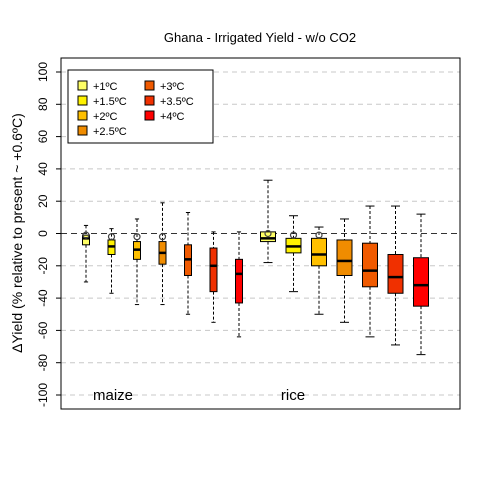  I want to click on legend-label: +2ºC, so click(105, 117).